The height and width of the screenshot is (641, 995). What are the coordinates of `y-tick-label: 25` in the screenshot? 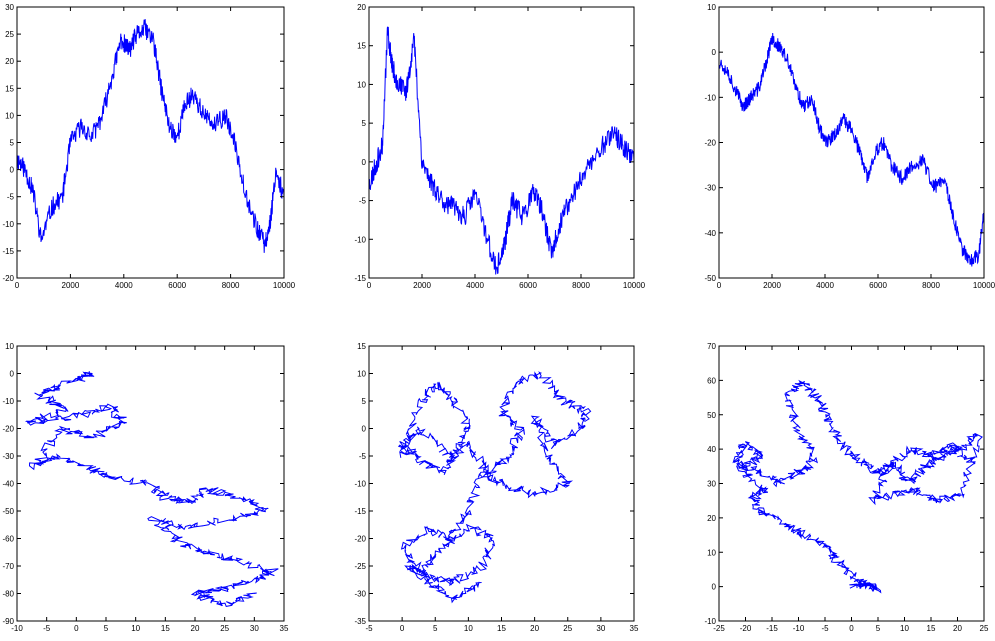 It's located at (9, 34).